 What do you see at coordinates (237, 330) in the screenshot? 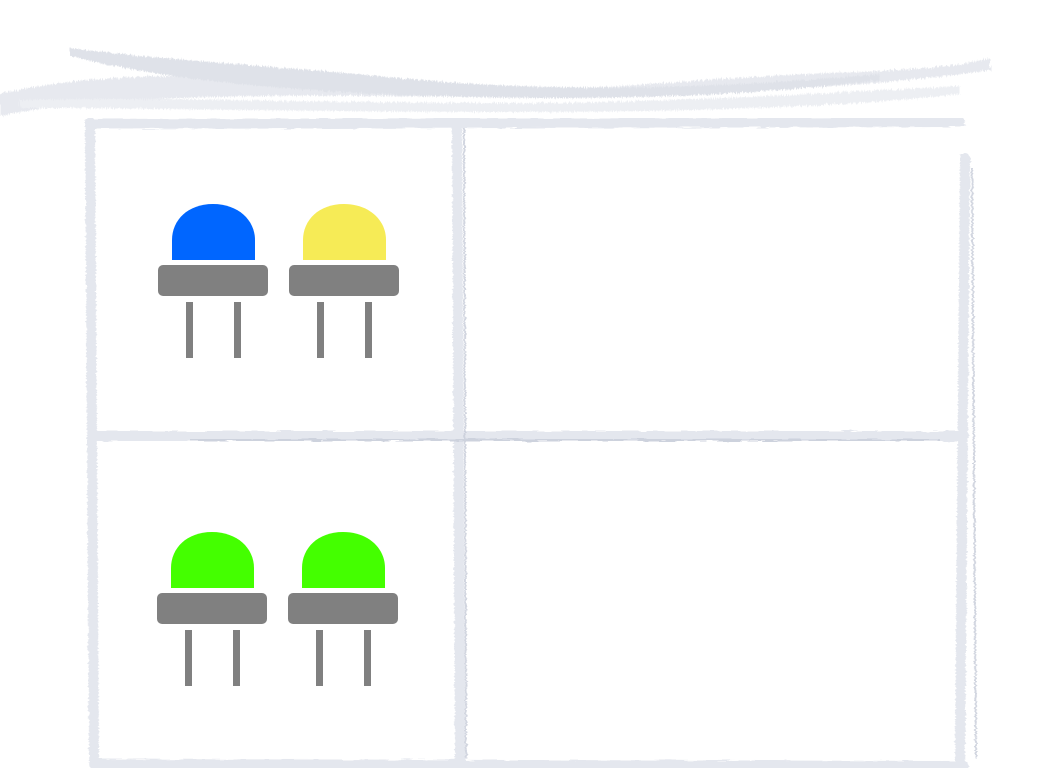
I see `led-blue-leg-right` at bounding box center [237, 330].